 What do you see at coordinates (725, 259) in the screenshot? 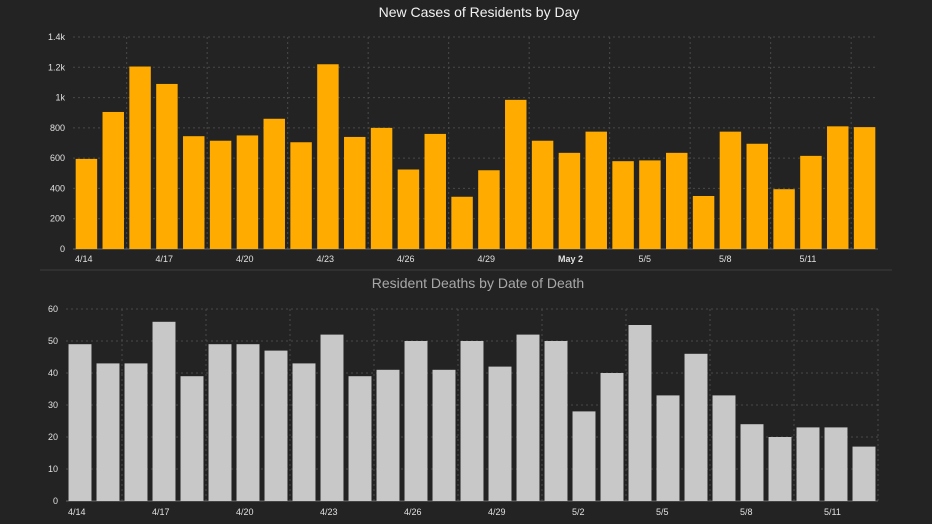
I see `cases-x-tick-label: 5/8` at bounding box center [725, 259].